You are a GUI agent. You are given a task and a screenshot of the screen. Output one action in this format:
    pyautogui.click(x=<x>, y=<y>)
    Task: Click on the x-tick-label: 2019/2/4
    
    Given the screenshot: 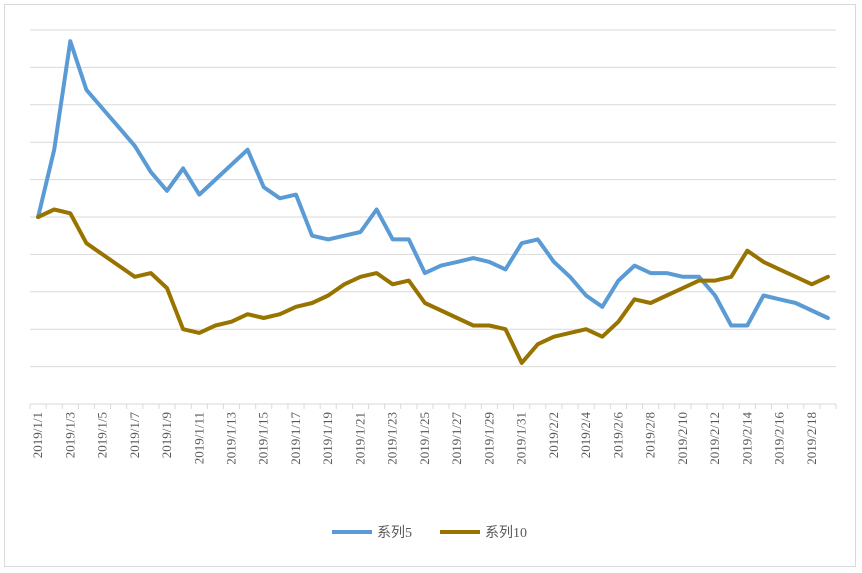 What is the action you would take?
    pyautogui.click(x=585, y=435)
    